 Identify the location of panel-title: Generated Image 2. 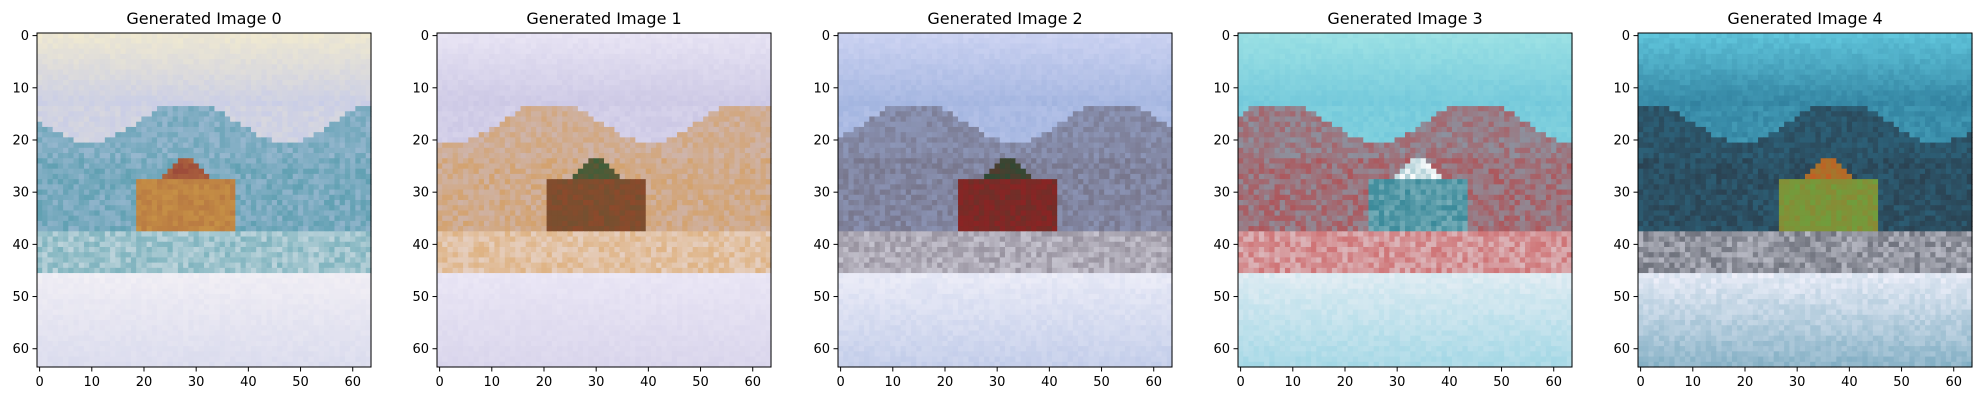
(1004, 18).